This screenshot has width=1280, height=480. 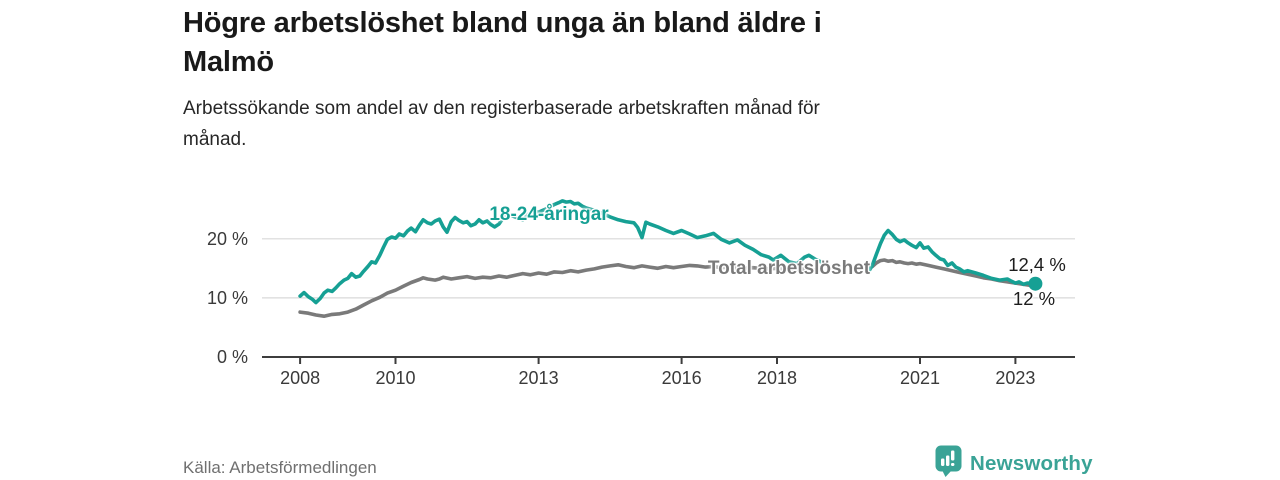 I want to click on chart-subtitle-line2: månad., so click(x=215, y=139).